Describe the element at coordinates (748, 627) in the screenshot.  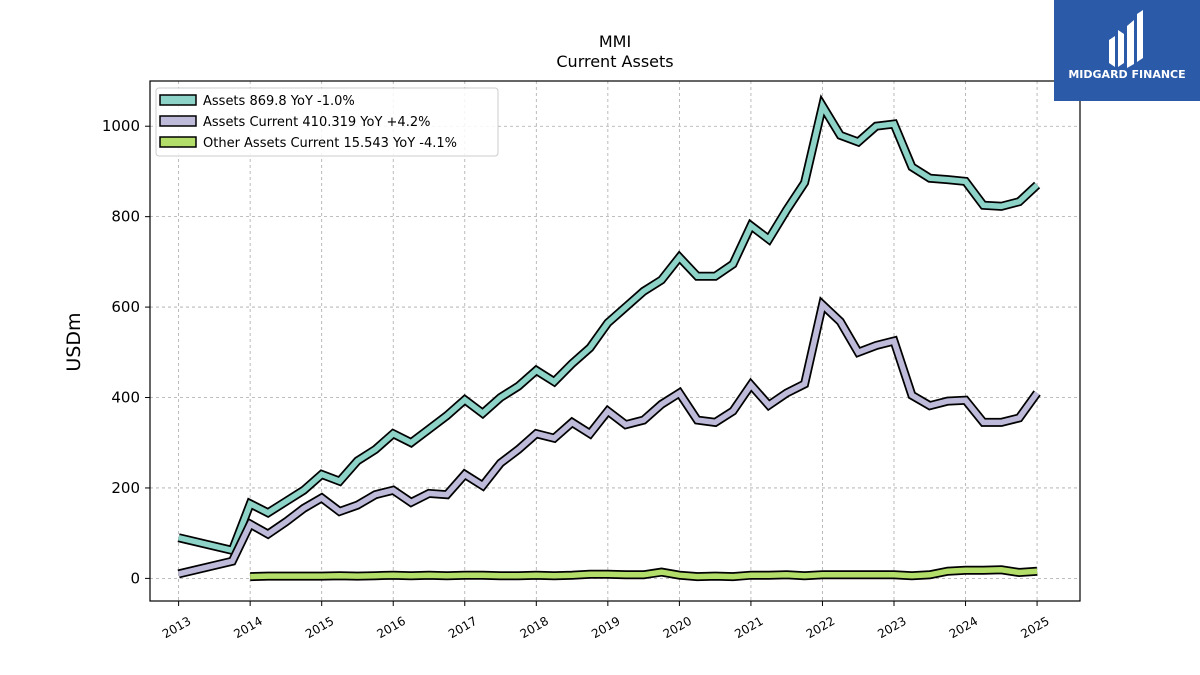
I see `x-tick-label: 2021` at that location.